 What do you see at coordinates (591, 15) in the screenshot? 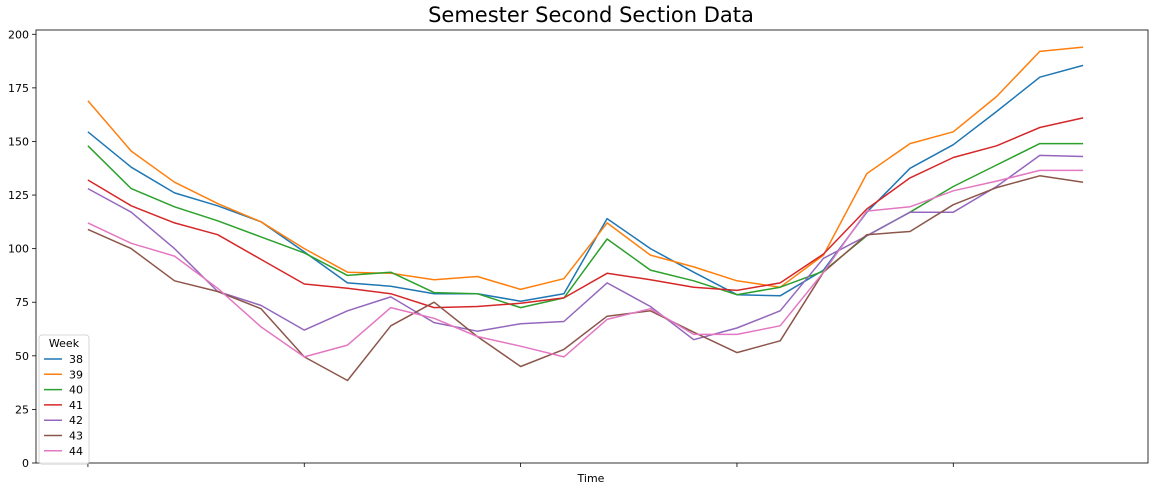
I see `chart-title: Semester Second Section Data` at bounding box center [591, 15].